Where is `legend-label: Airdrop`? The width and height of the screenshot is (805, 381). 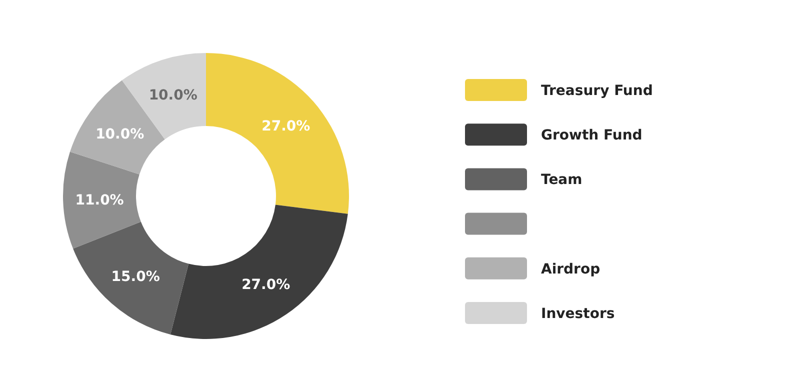 legend-label: Airdrop is located at coordinates (570, 269).